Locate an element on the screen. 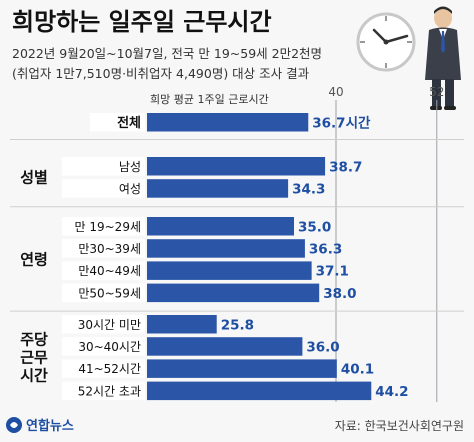 The width and height of the screenshot is (474, 442). data-label: 40.1 is located at coordinates (357, 370).